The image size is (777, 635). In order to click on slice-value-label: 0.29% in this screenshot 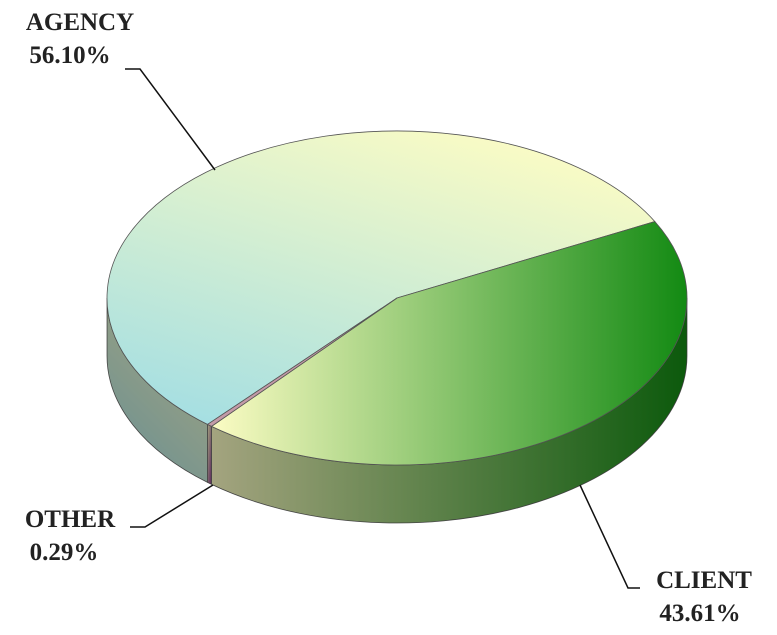, I will do `click(64, 552)`.